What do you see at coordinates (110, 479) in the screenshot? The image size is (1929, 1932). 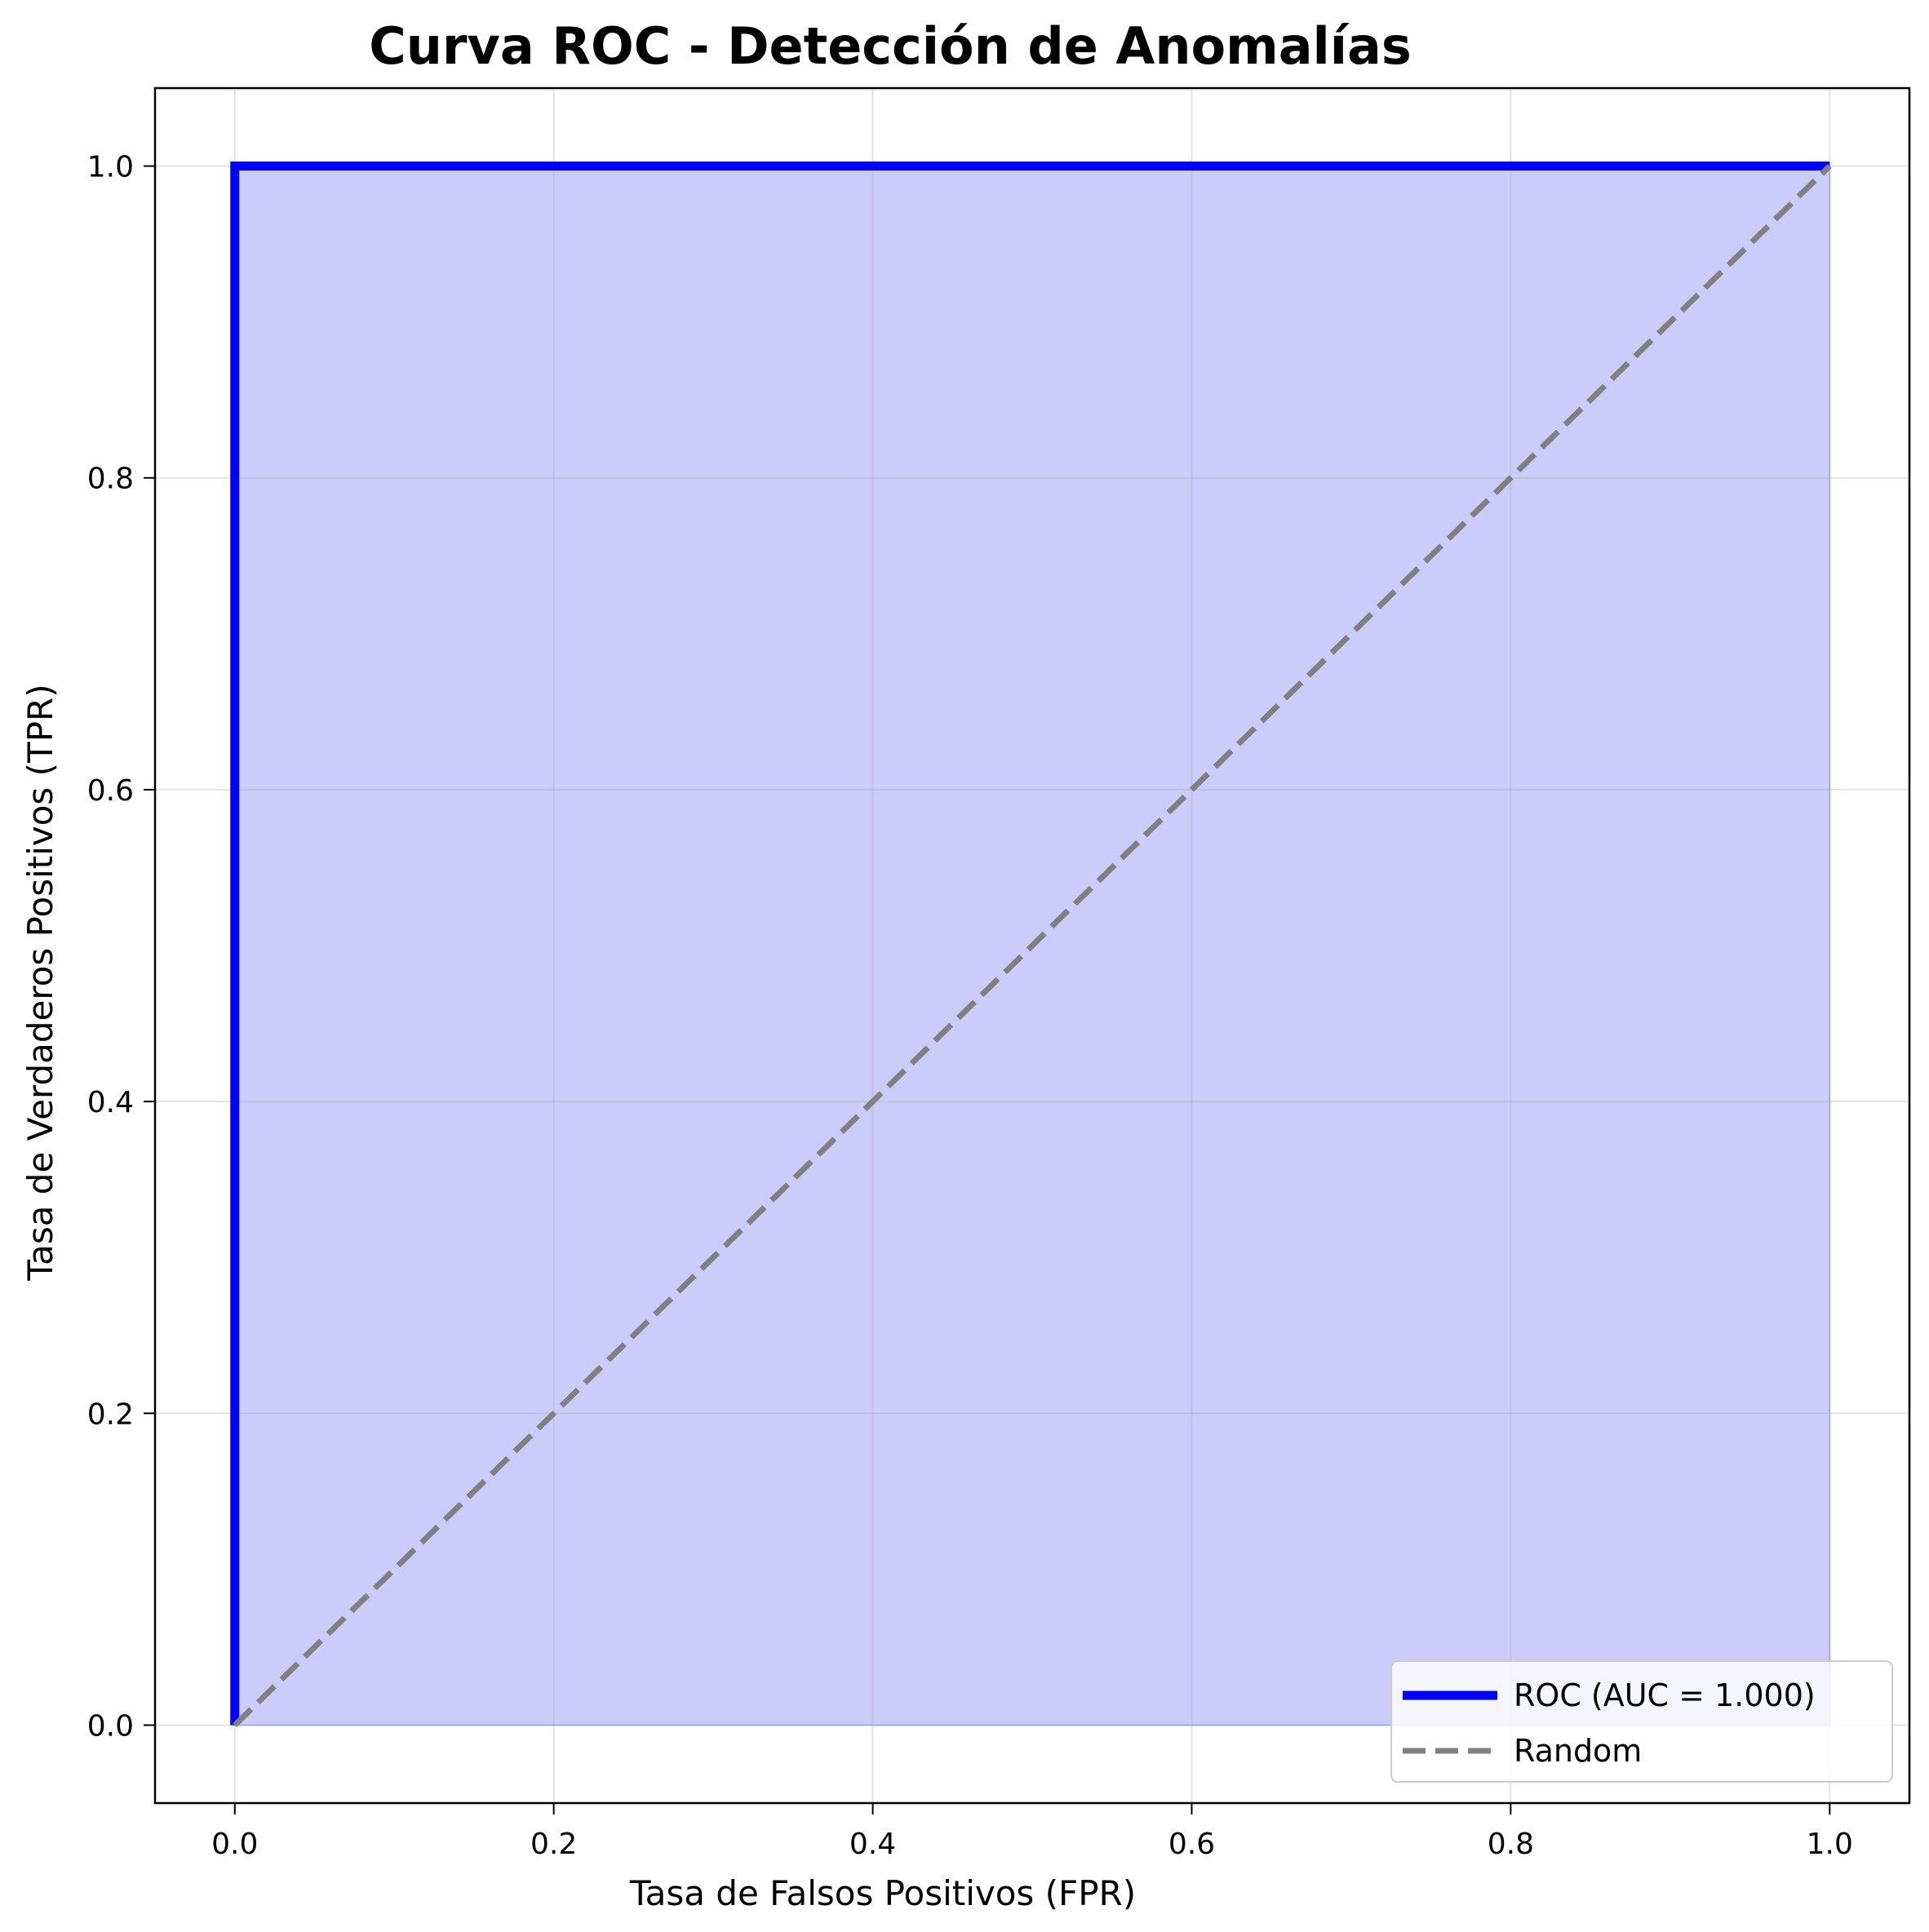 I see `y-tick-label: 0.8` at bounding box center [110, 479].